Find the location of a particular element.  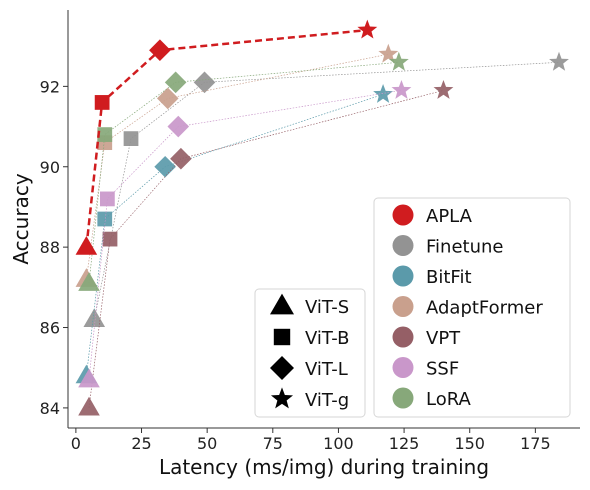

y-tick-label: 90 is located at coordinates (50, 167).